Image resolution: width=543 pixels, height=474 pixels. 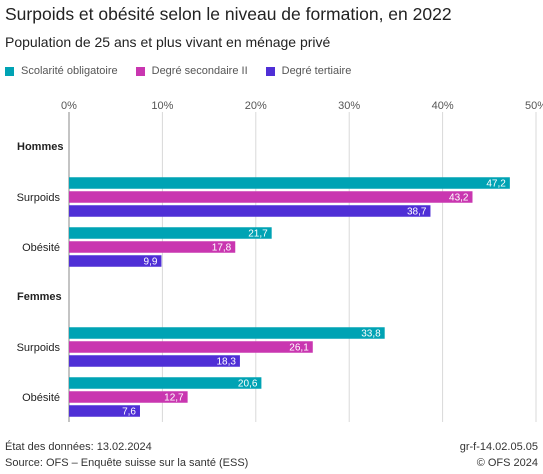 I want to click on data-label: 20,6, so click(x=248, y=383).